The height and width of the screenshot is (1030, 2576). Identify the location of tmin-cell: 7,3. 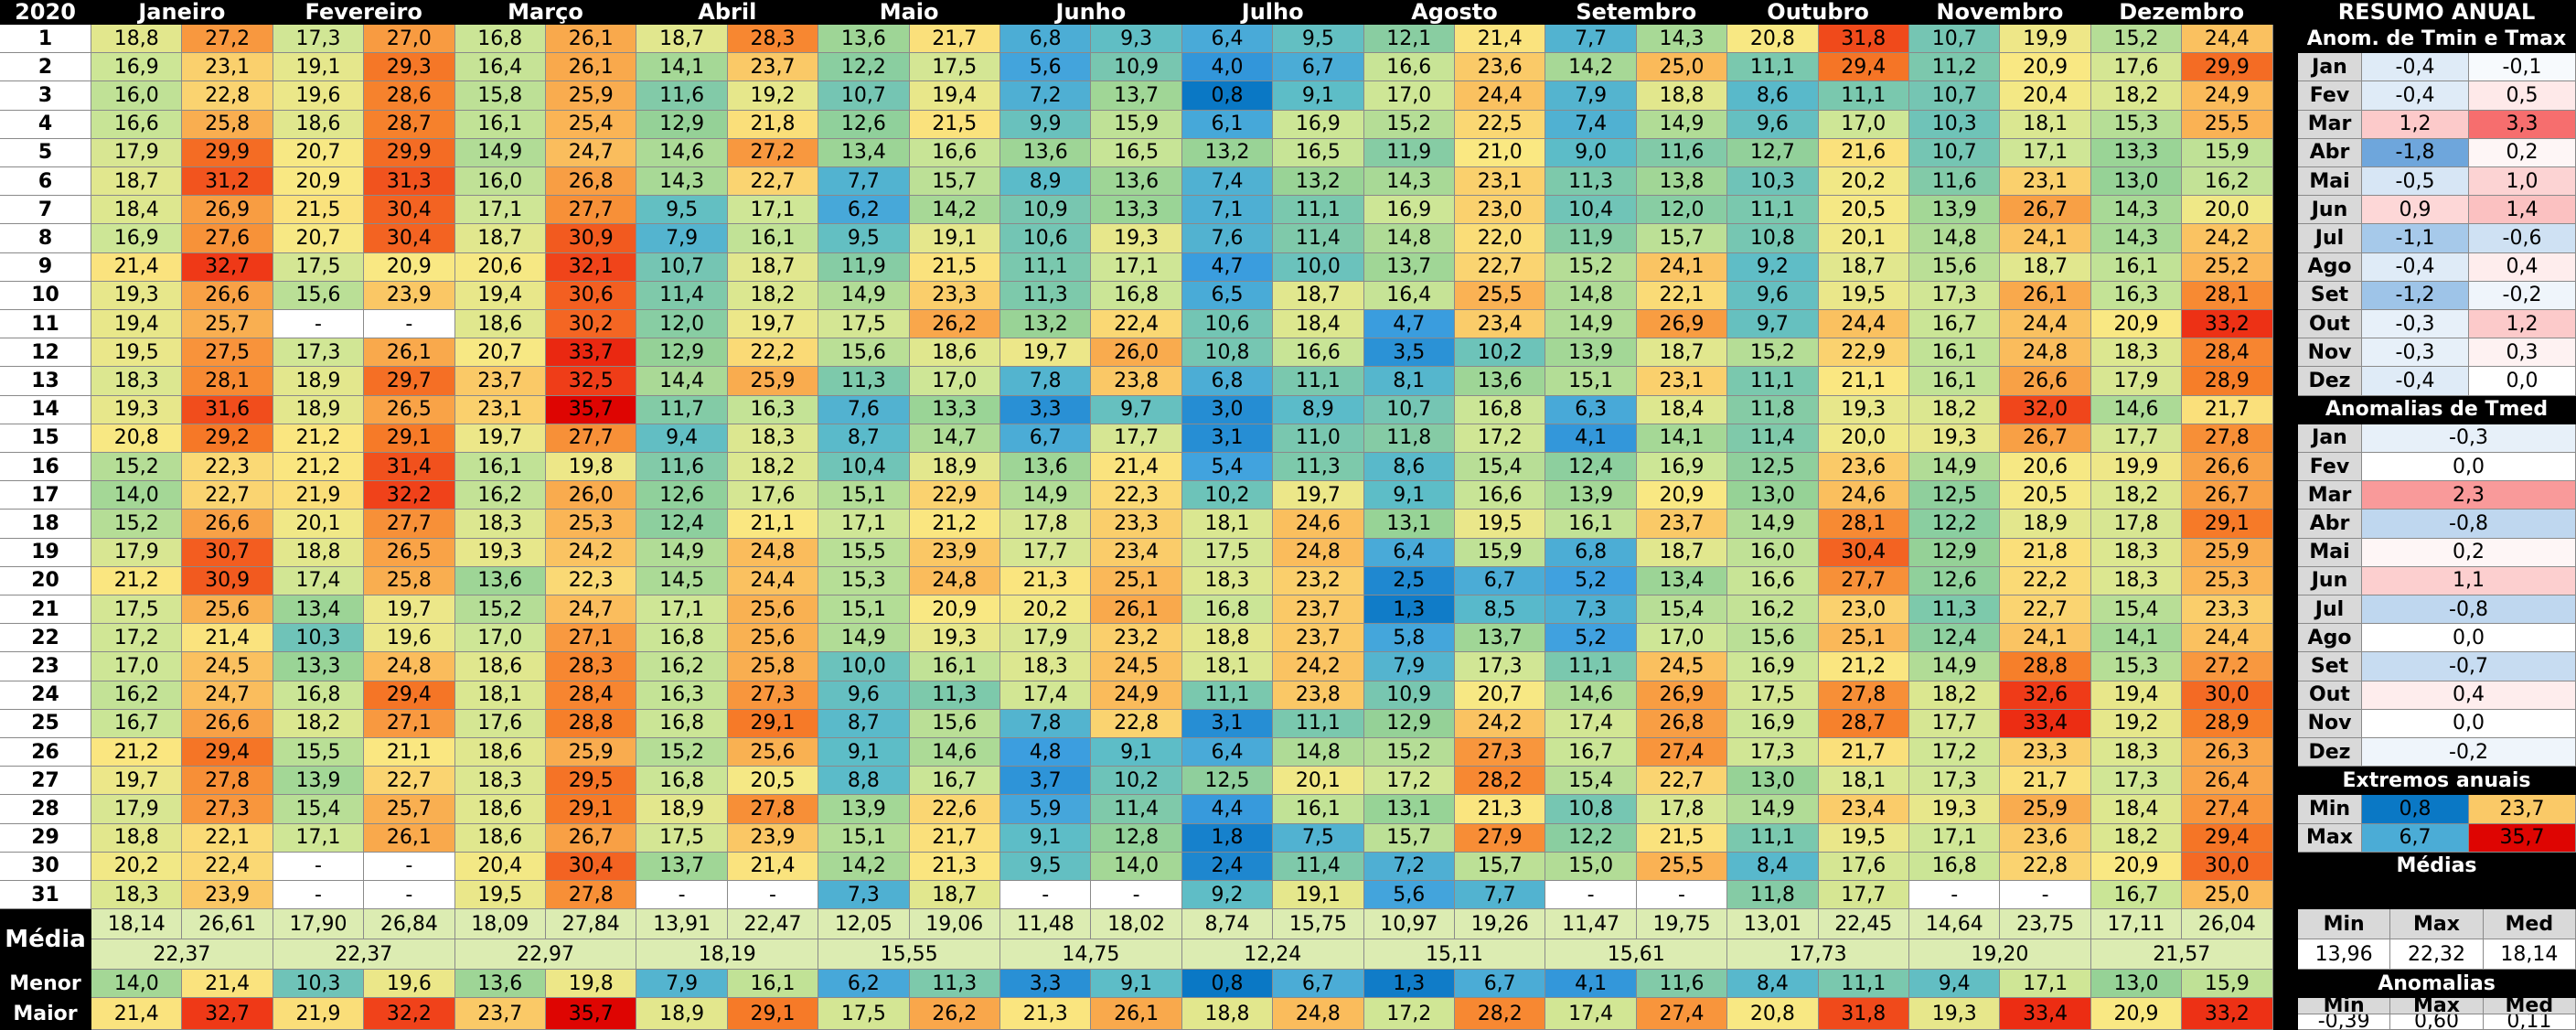
(1591, 610).